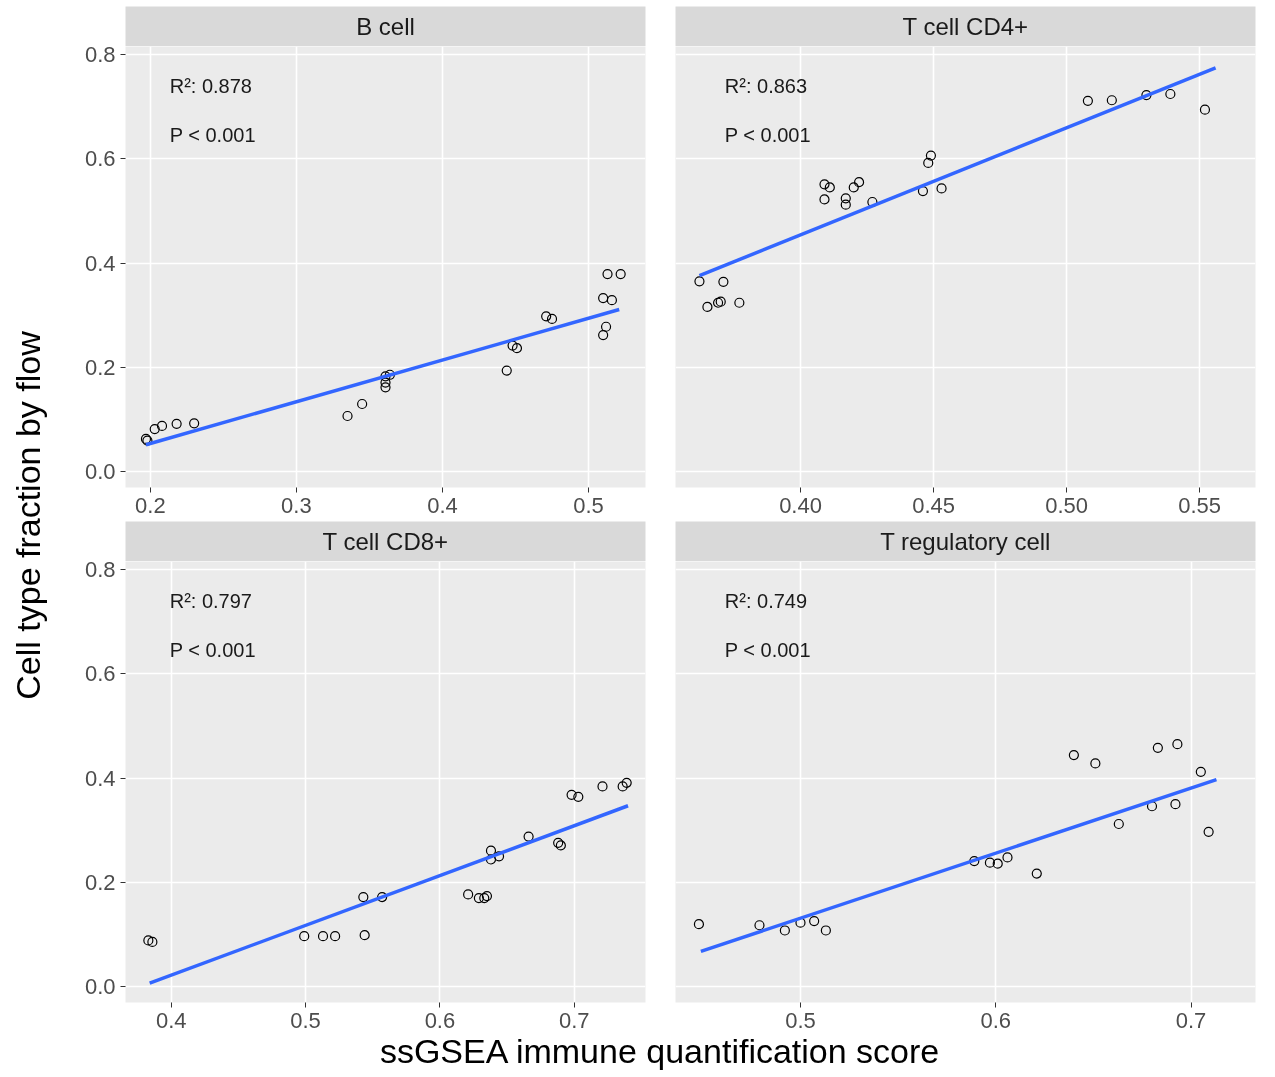 The height and width of the screenshot is (1077, 1275). What do you see at coordinates (210, 86) in the screenshot?
I see `annotation: R²: 0.878` at bounding box center [210, 86].